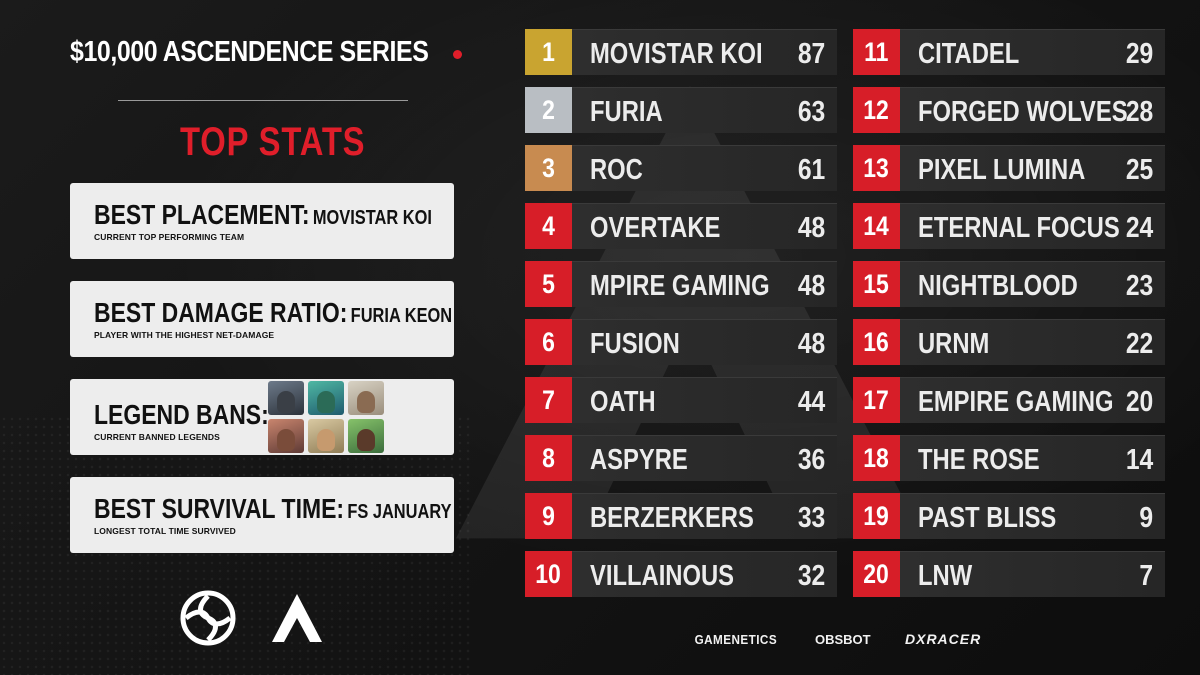 The image size is (1200, 675). I want to click on sponsor-dxracer: DXRACER, so click(943, 639).